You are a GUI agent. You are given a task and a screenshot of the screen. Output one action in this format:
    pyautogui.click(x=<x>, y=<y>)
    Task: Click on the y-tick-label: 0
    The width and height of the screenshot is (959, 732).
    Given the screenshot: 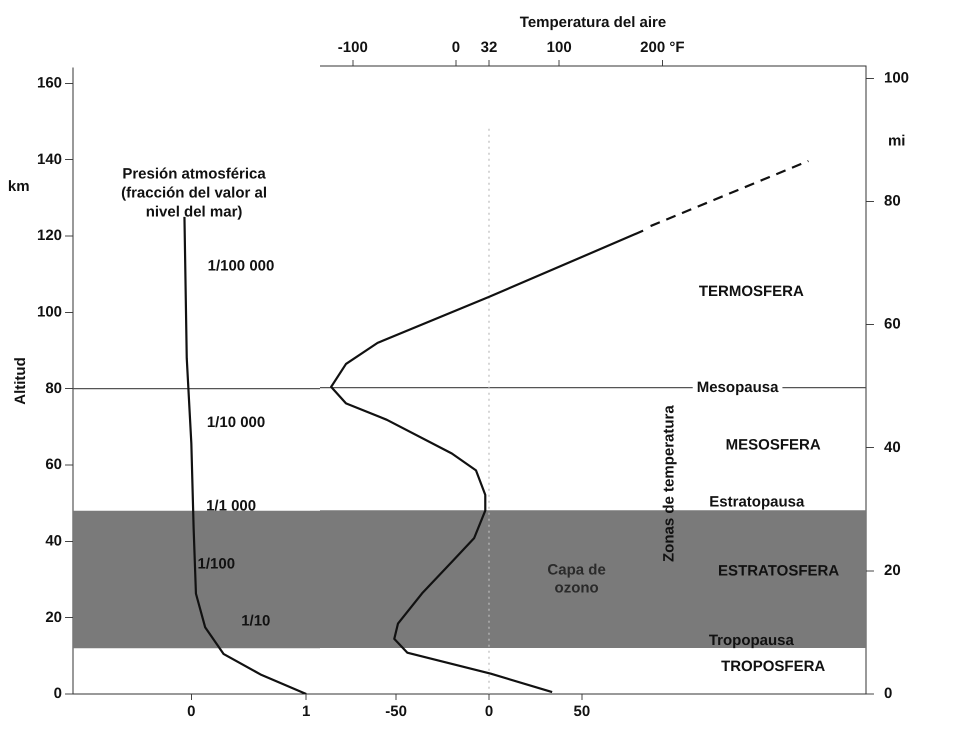 What is the action you would take?
    pyautogui.click(x=58, y=693)
    